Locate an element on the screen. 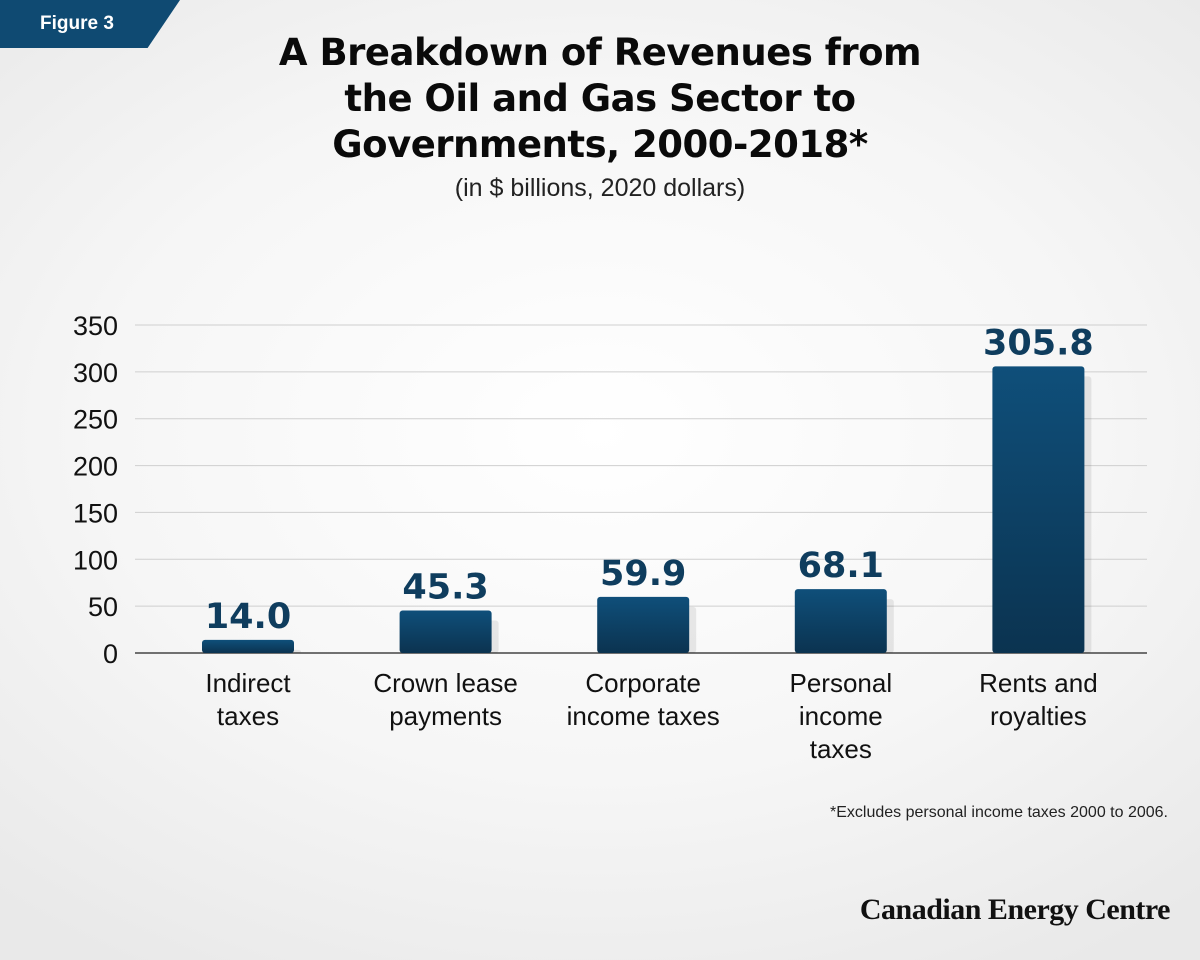 The image size is (1200, 960). brand-logo-text: Canadian Energy Centre is located at coordinates (1015, 909).